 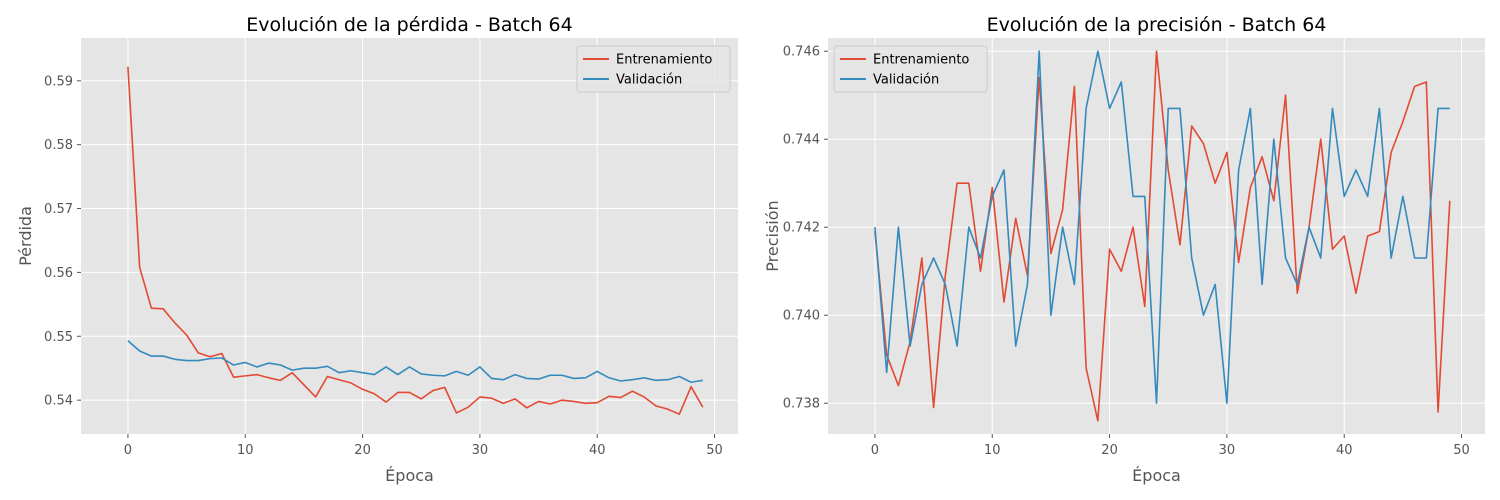 What do you see at coordinates (714, 450) in the screenshot?
I see `loss-x-tick-label: 50` at bounding box center [714, 450].